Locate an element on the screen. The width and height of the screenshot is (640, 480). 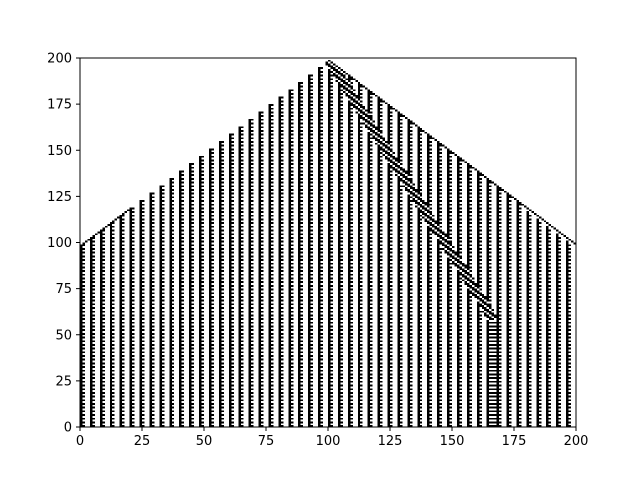
x-tick-label: 175 is located at coordinates (514, 441).